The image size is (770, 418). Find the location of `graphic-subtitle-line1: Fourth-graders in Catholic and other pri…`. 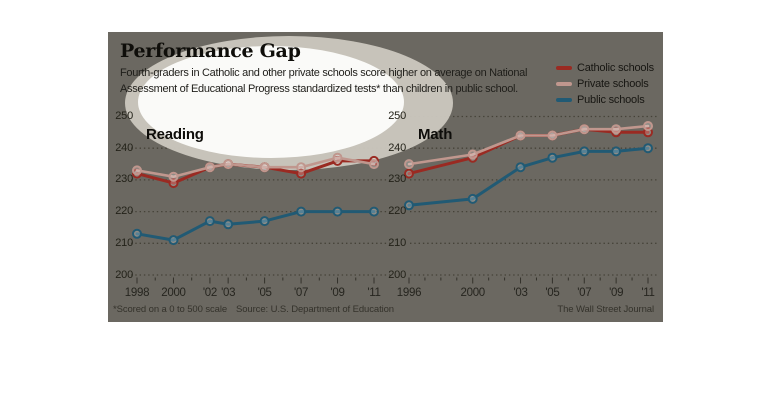

graphic-subtitle-line1: Fourth-graders in Catholic and other pri… is located at coordinates (324, 73).